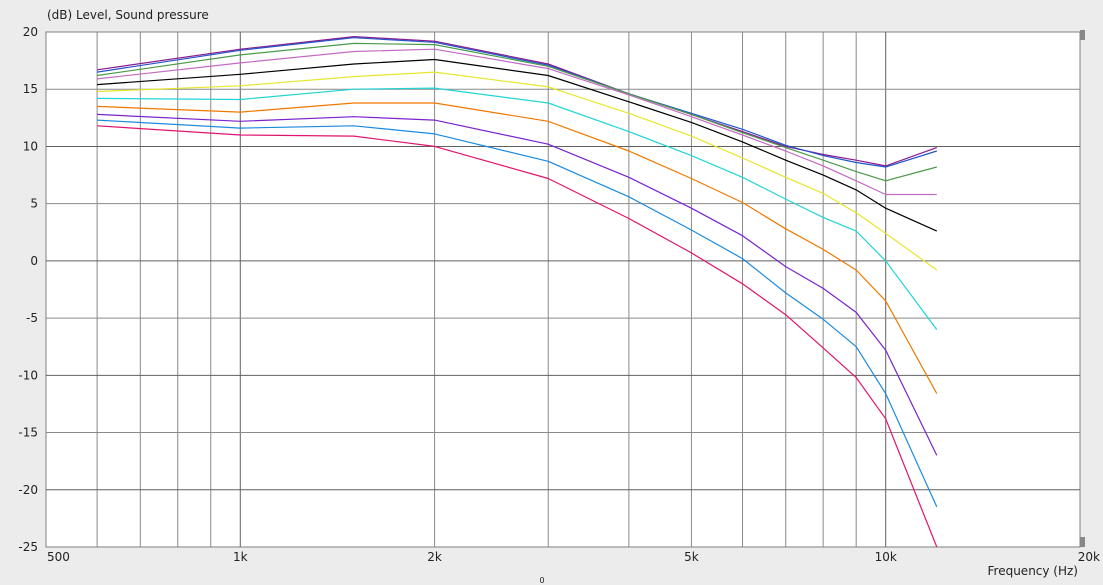 The image size is (1103, 585). Describe the element at coordinates (28, 547) in the screenshot. I see `y-tick-label: -25` at that location.